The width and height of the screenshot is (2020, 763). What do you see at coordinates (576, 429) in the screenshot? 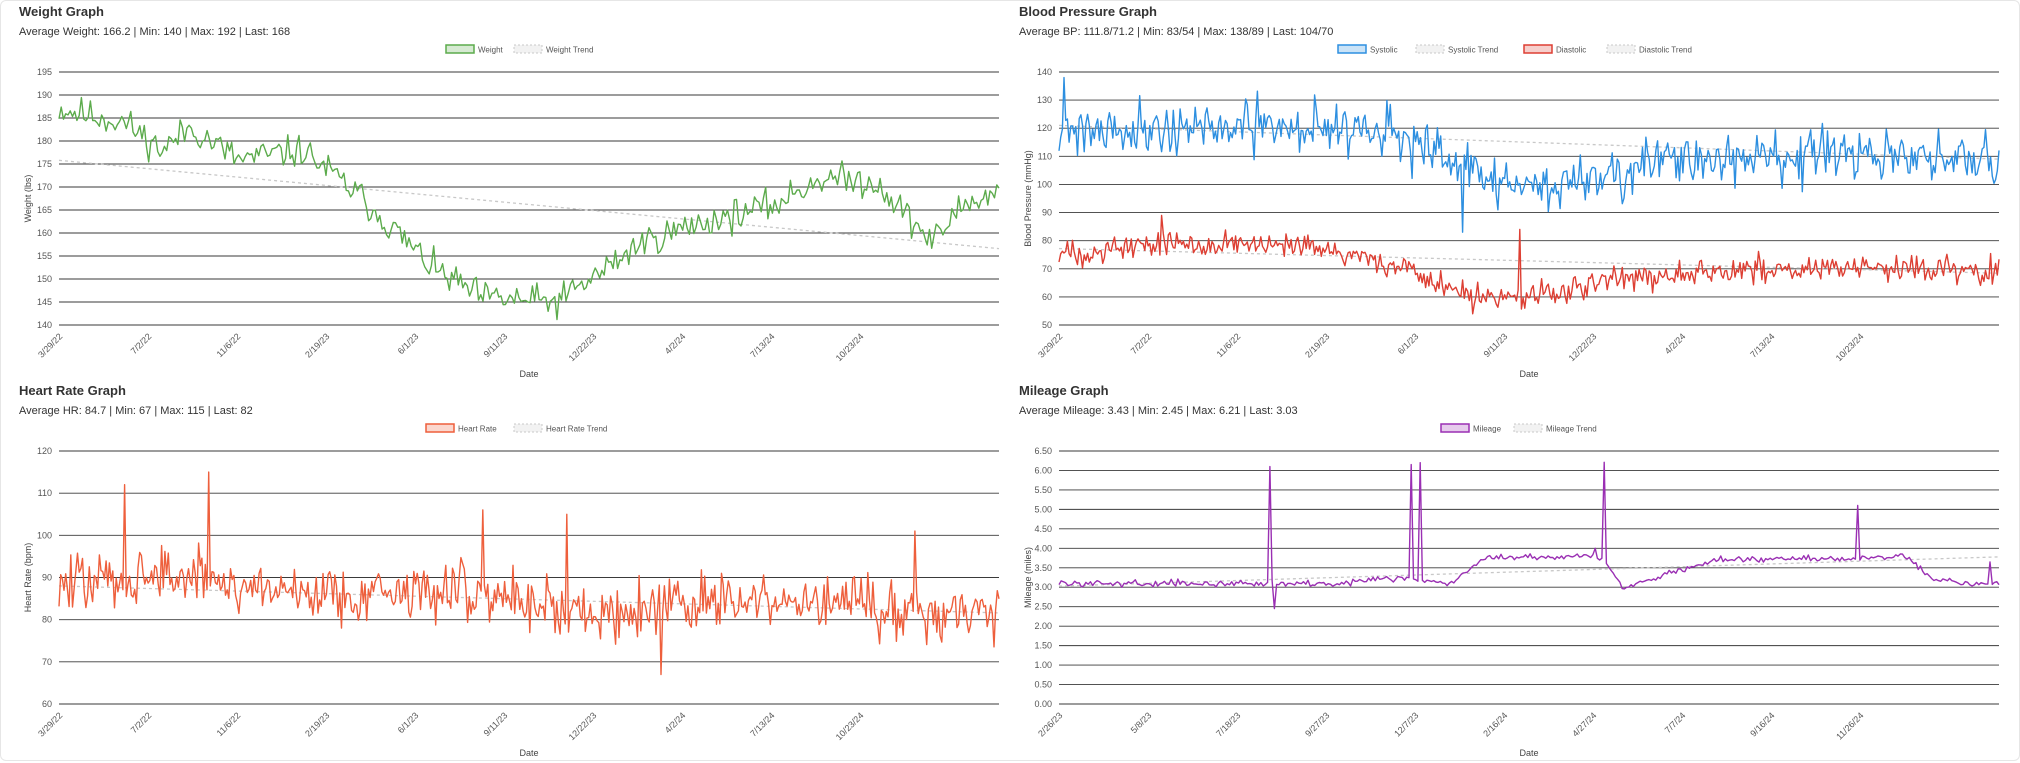
I see `legend-label-heart-rate-trend: Heart Rate Trend` at bounding box center [576, 429].